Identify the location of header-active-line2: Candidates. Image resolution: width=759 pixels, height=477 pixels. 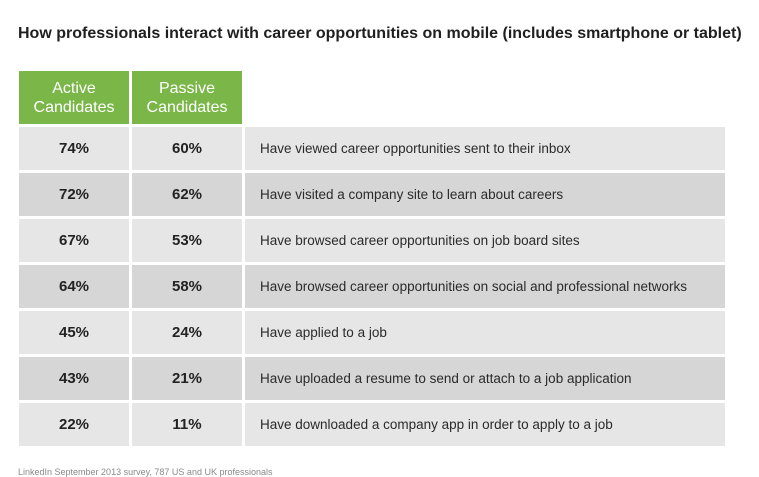
(74, 107).